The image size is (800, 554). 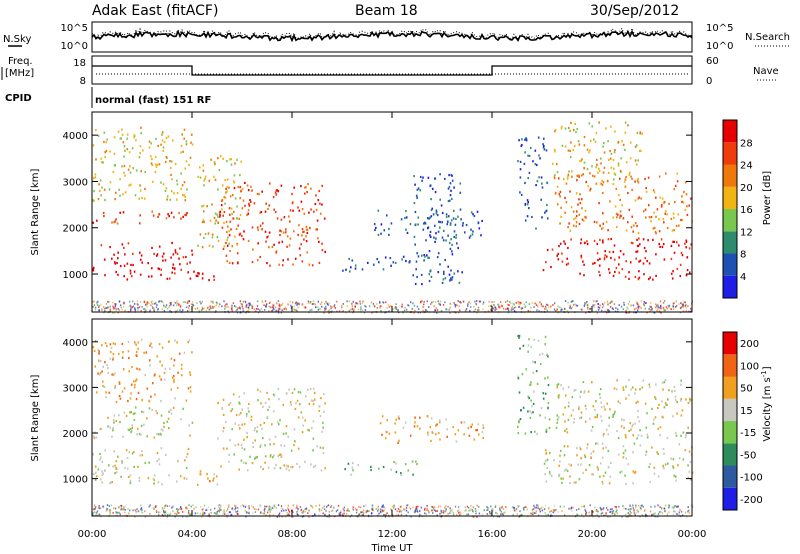 What do you see at coordinates (79, 63) in the screenshot?
I see `freq-left-tick-top: 18` at bounding box center [79, 63].